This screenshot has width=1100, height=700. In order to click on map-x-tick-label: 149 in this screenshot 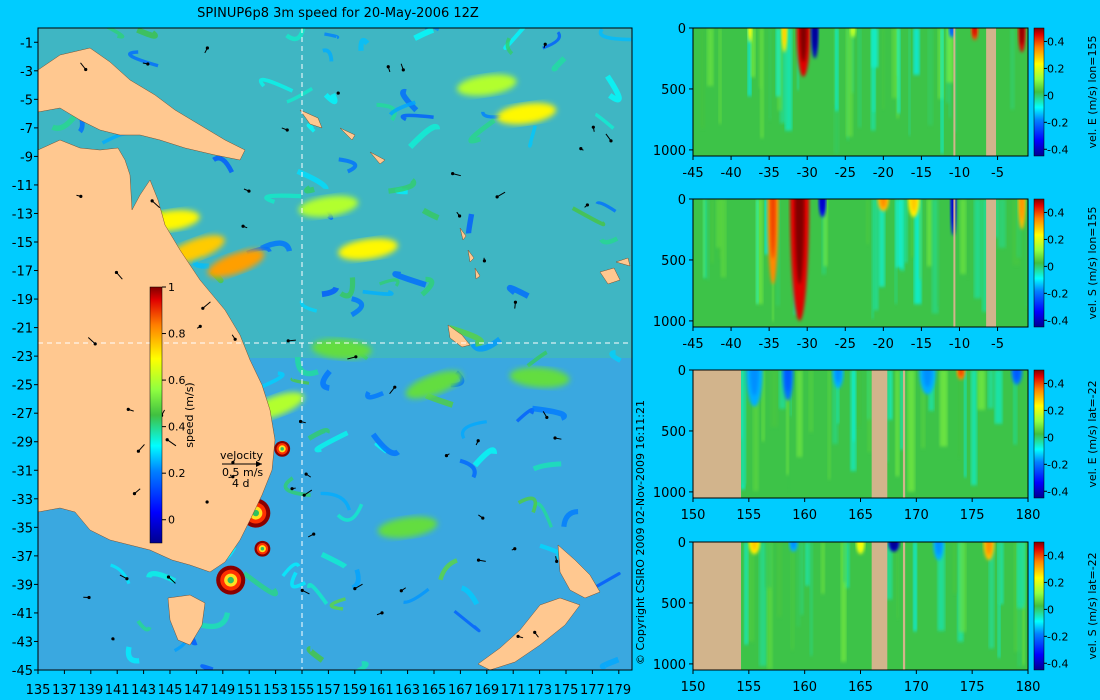, I will do `click(222, 690)`.